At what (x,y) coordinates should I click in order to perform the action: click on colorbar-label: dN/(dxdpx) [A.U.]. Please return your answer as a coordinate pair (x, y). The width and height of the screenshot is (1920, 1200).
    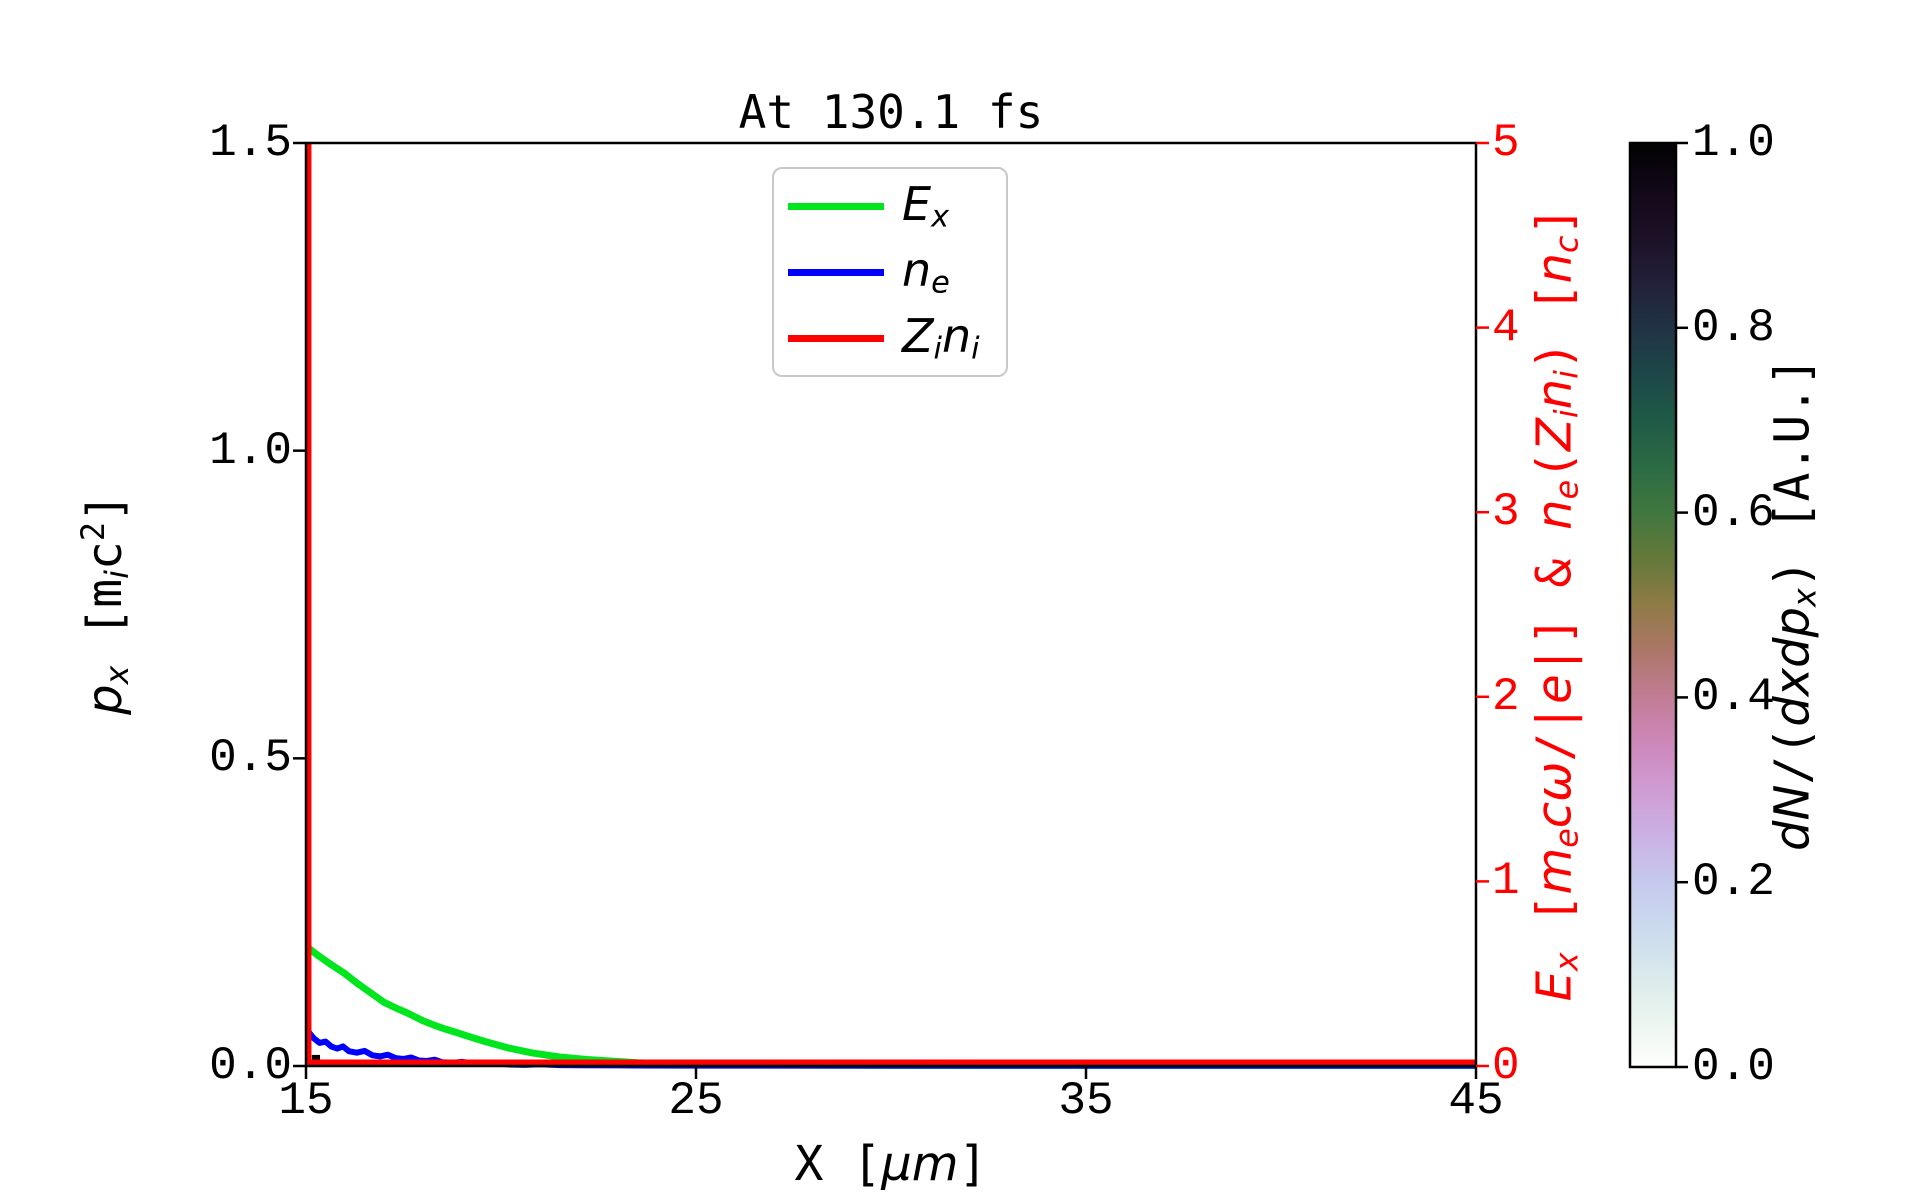
    Looking at the image, I should click on (1794, 604).